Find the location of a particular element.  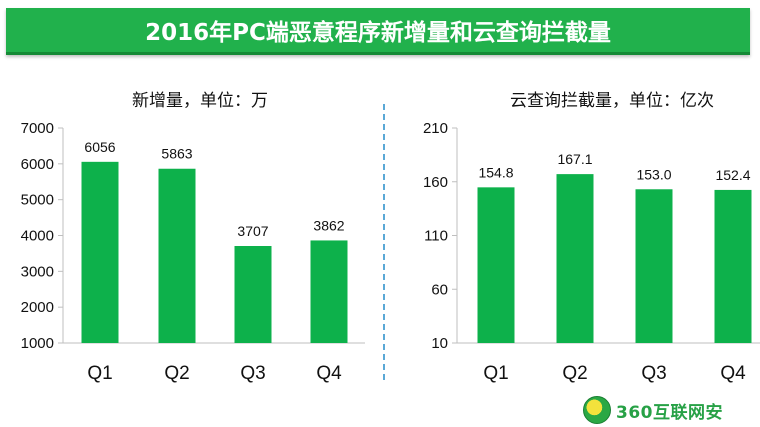

left-y-tick-label: 6000 is located at coordinates (37, 164).